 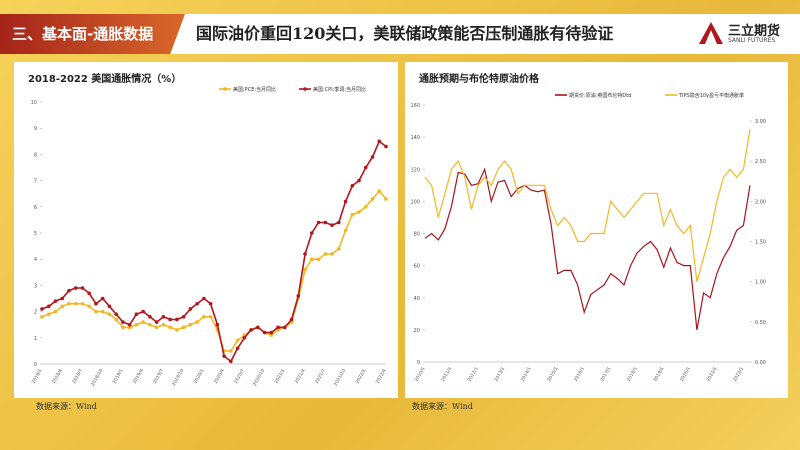 What do you see at coordinates (760, 323) in the screenshot?
I see `y2-tick-label: 0.50` at bounding box center [760, 323].